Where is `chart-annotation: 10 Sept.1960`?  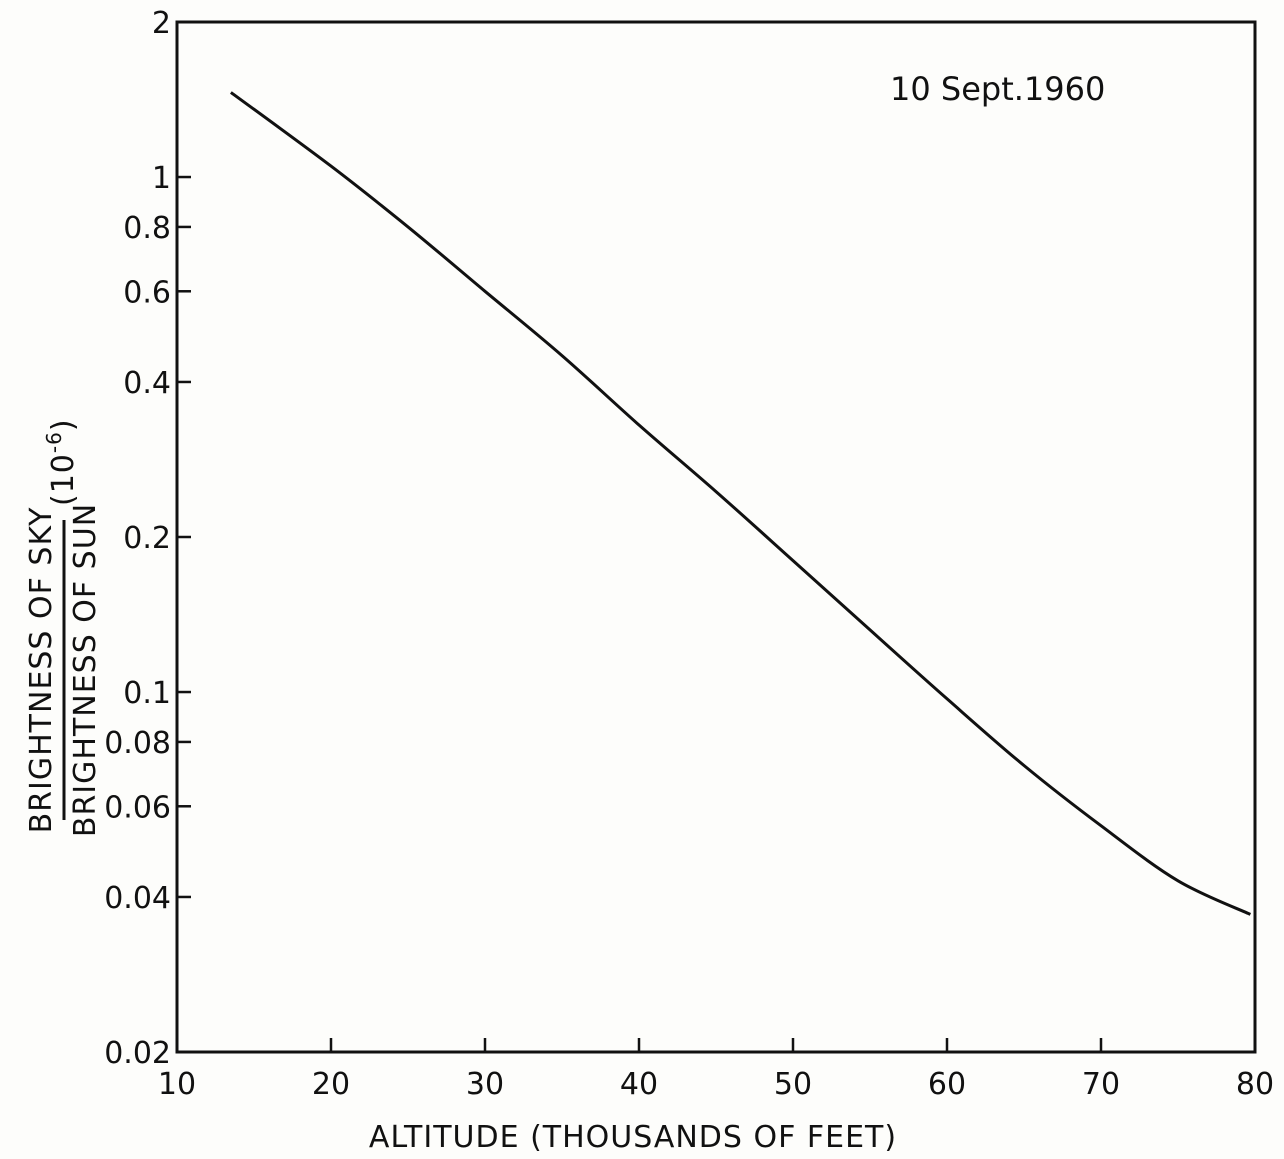
chart-annotation: 10 Sept.1960 is located at coordinates (997, 89).